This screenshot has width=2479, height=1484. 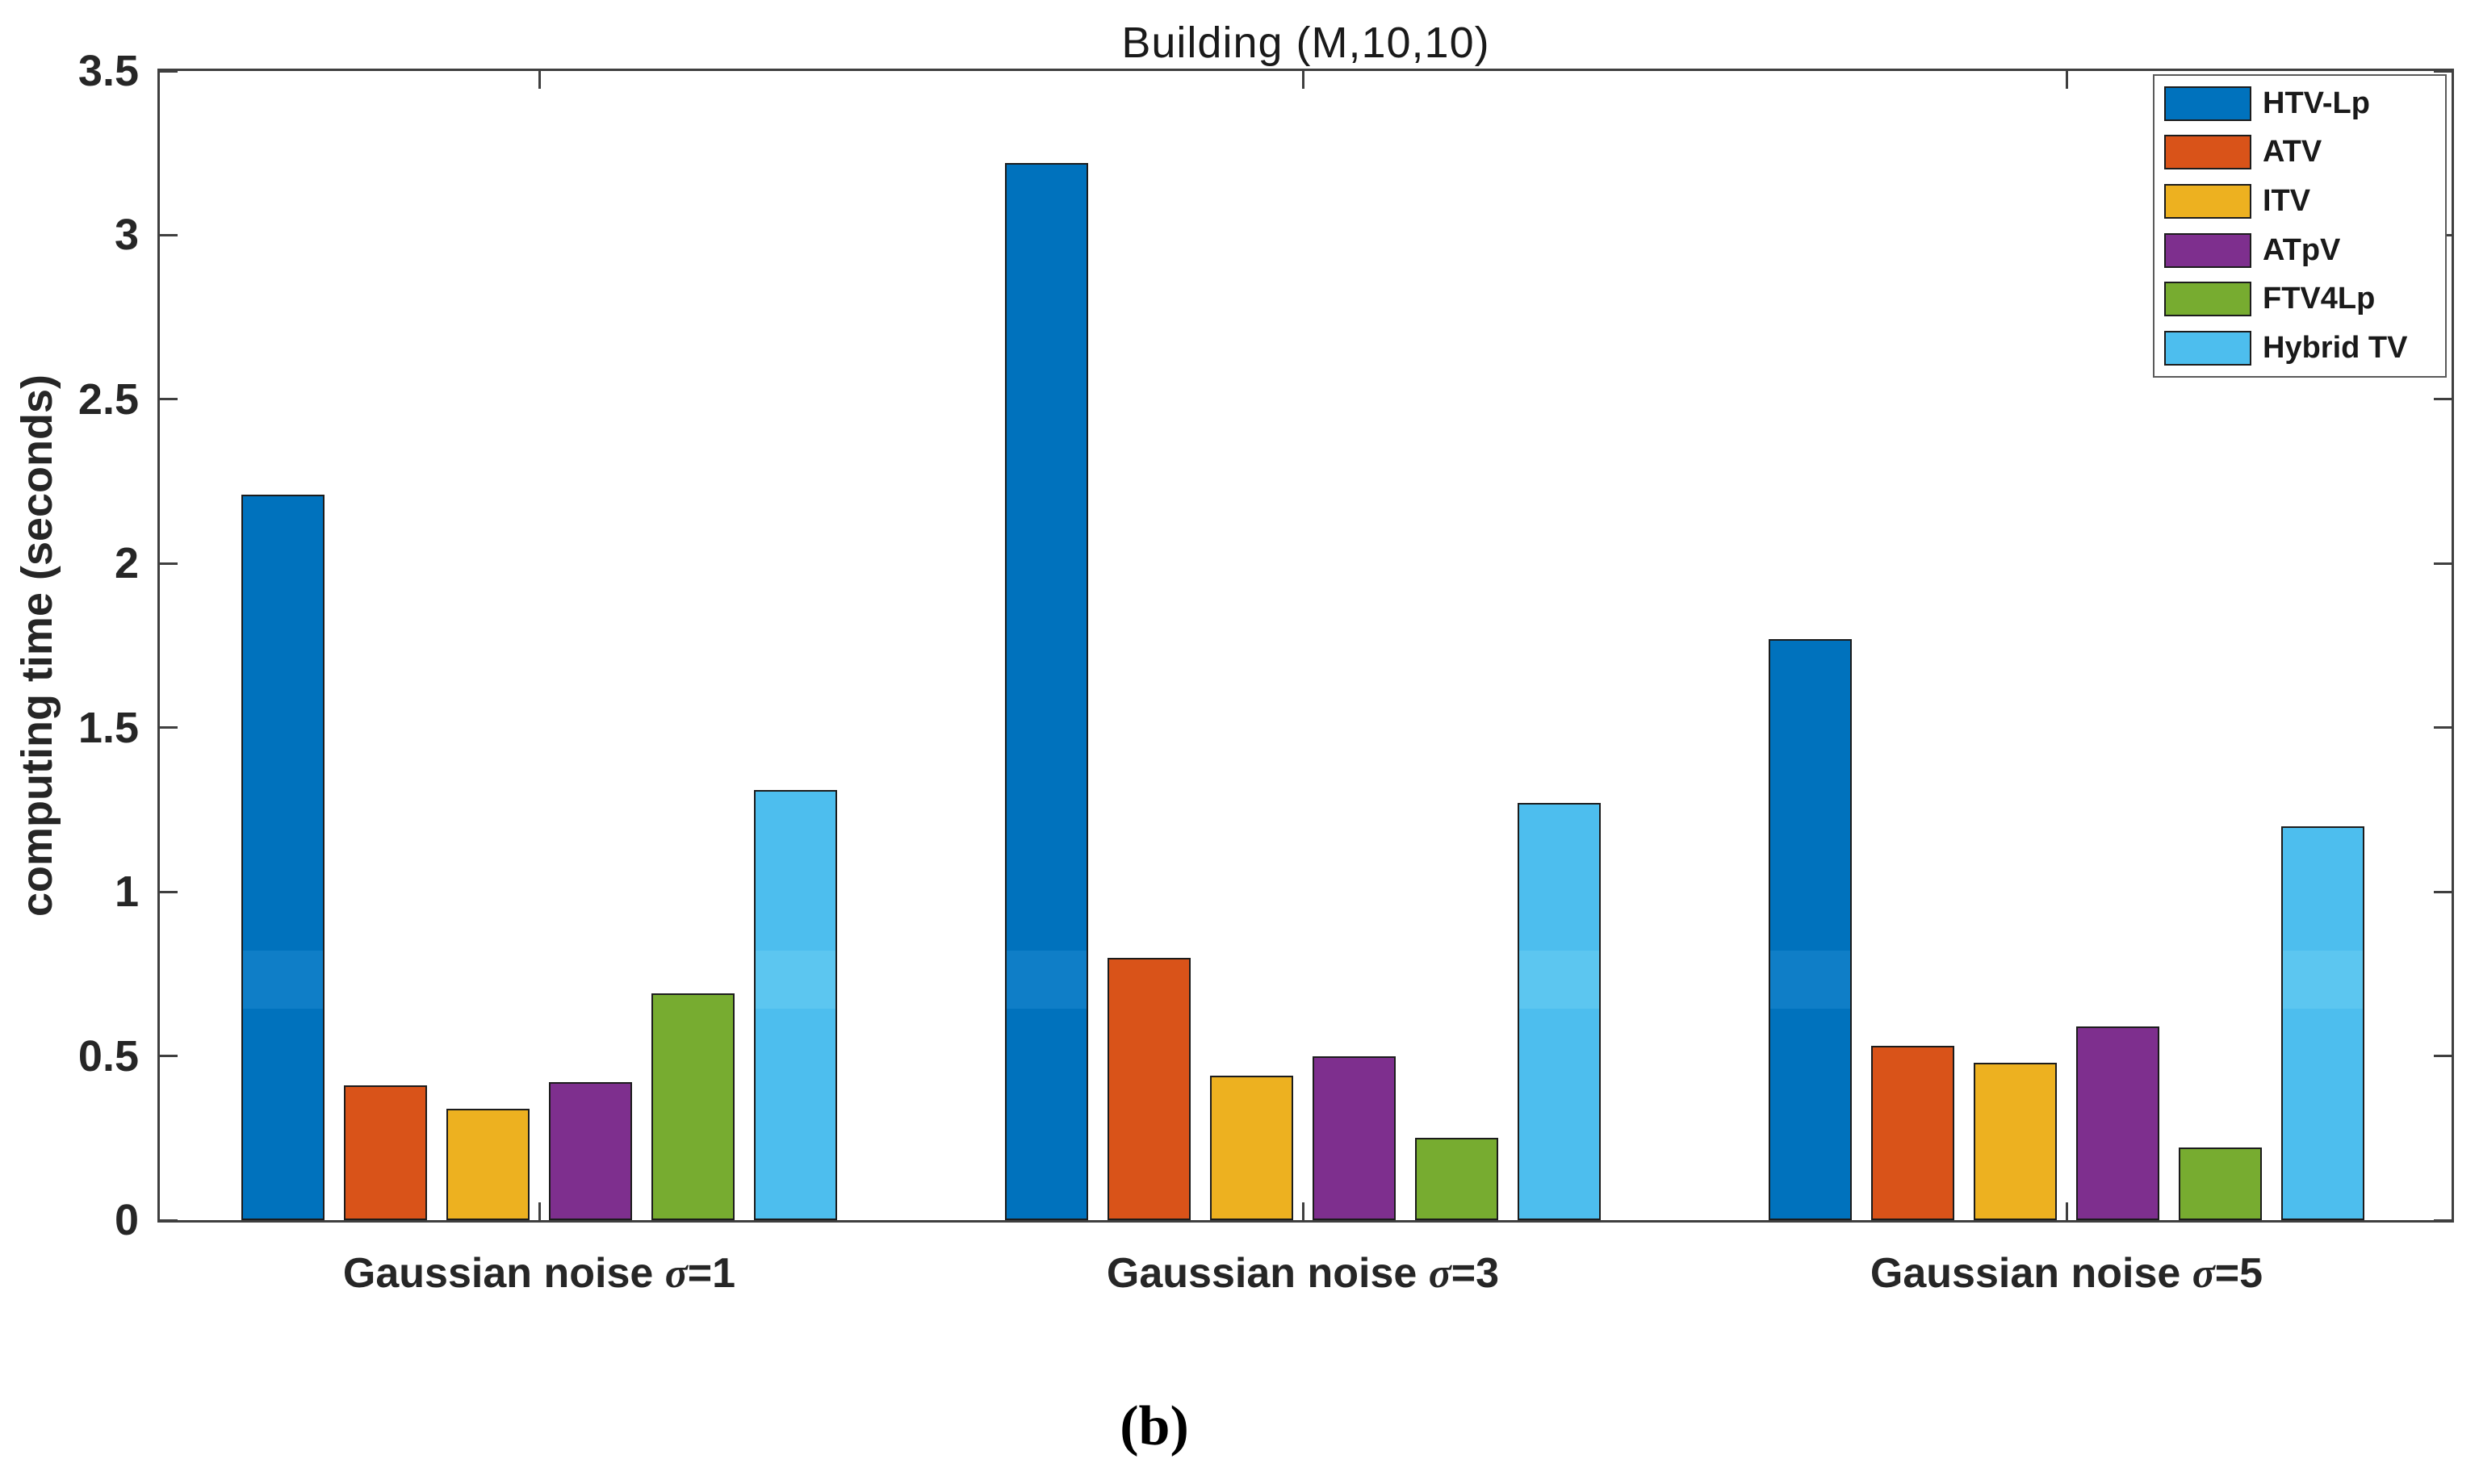 I want to click on y-axis-label: computing time (seconds), so click(x=37, y=646).